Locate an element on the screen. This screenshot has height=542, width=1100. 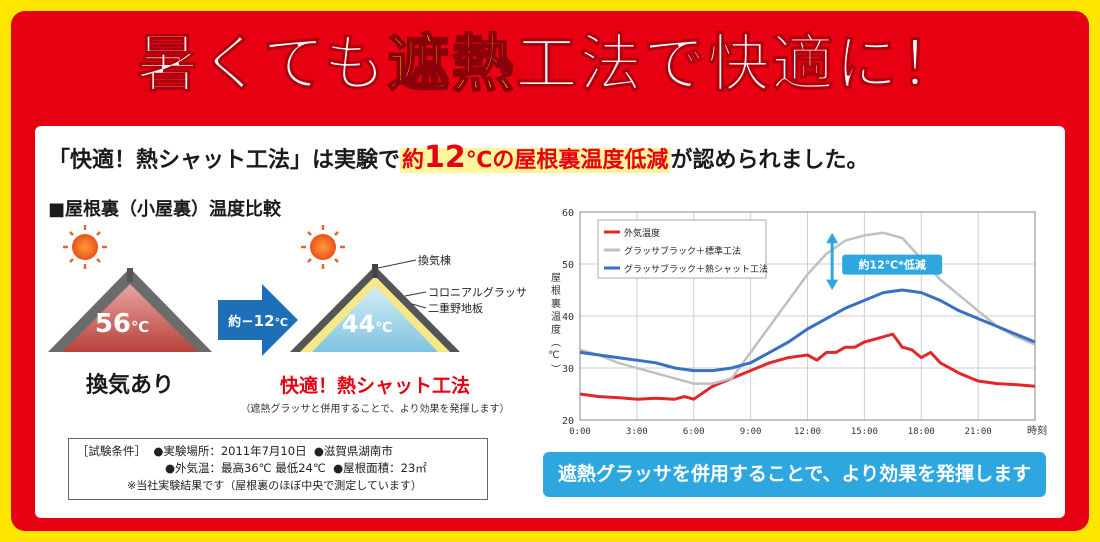
comparison-subhead: ■屋根裏（小屋裏）温度比較 is located at coordinates (165, 209).